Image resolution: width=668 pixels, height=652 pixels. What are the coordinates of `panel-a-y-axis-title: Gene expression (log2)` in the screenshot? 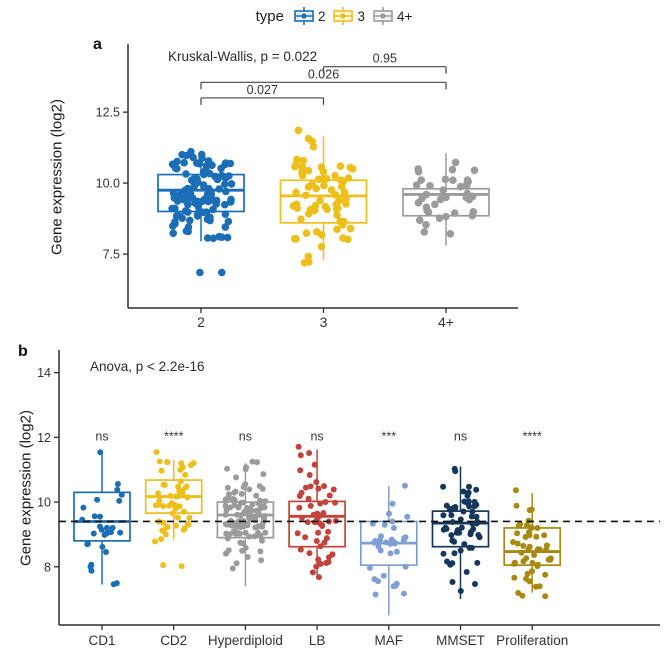 It's located at (57, 177).